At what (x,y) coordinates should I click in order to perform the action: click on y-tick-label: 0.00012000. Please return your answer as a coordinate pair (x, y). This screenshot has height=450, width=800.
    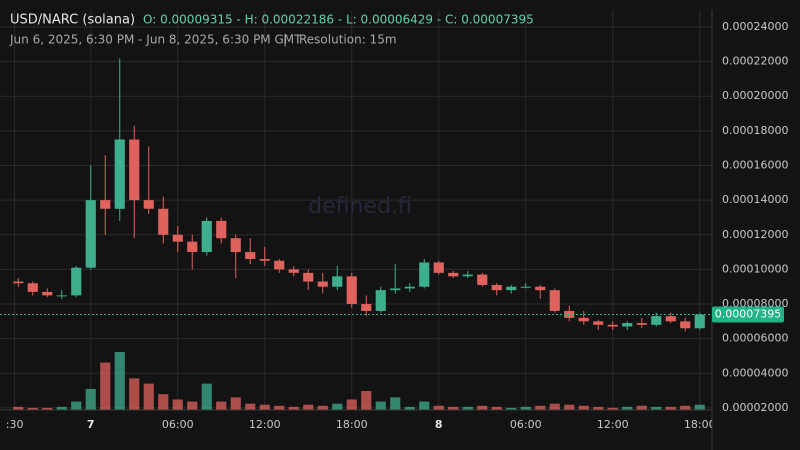
    Looking at the image, I should click on (755, 234).